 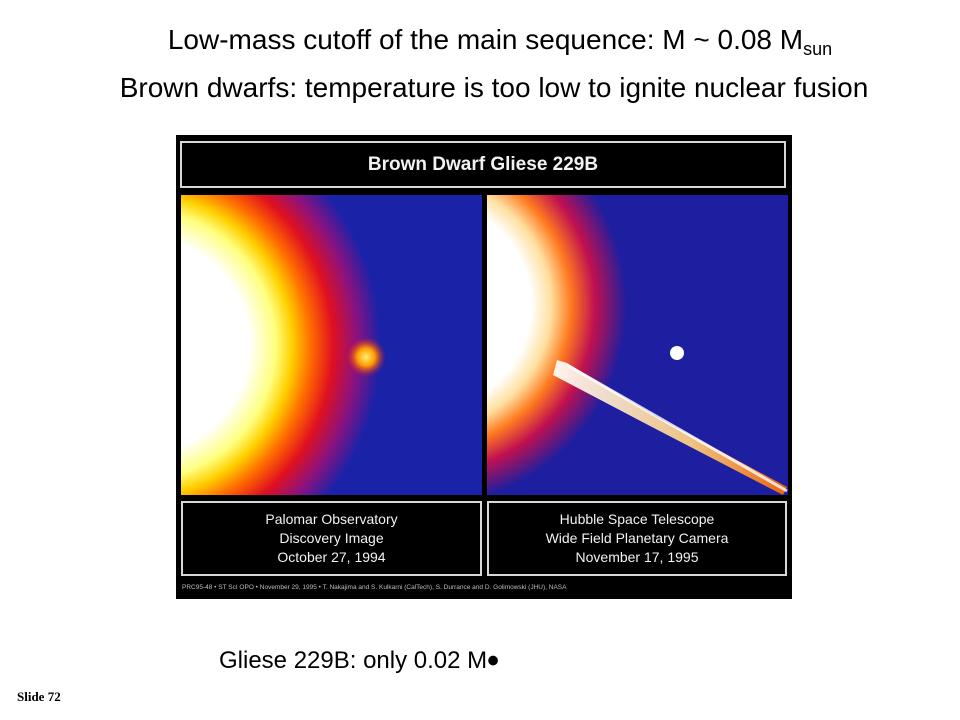 I want to click on caption-line: Palomar Observatory, so click(x=331, y=519).